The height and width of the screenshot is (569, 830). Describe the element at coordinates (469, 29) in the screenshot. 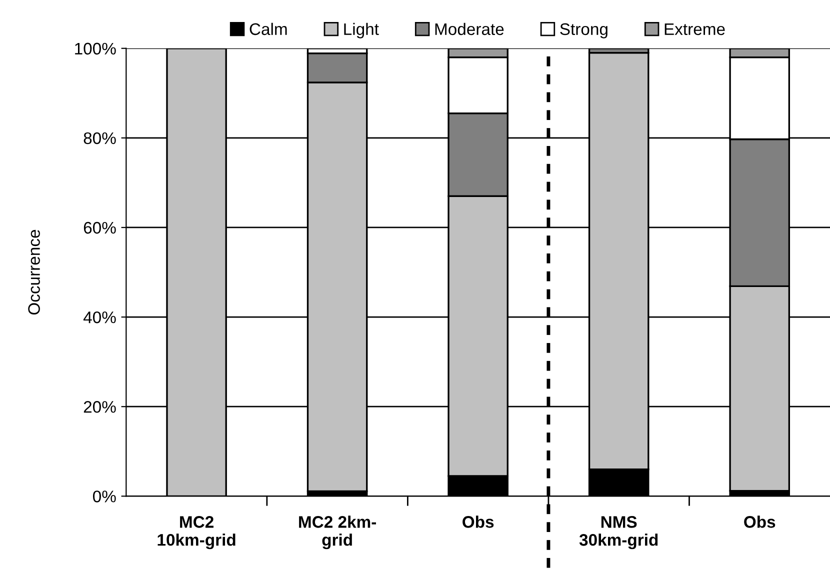

I see `legend-label: Moderate` at that location.